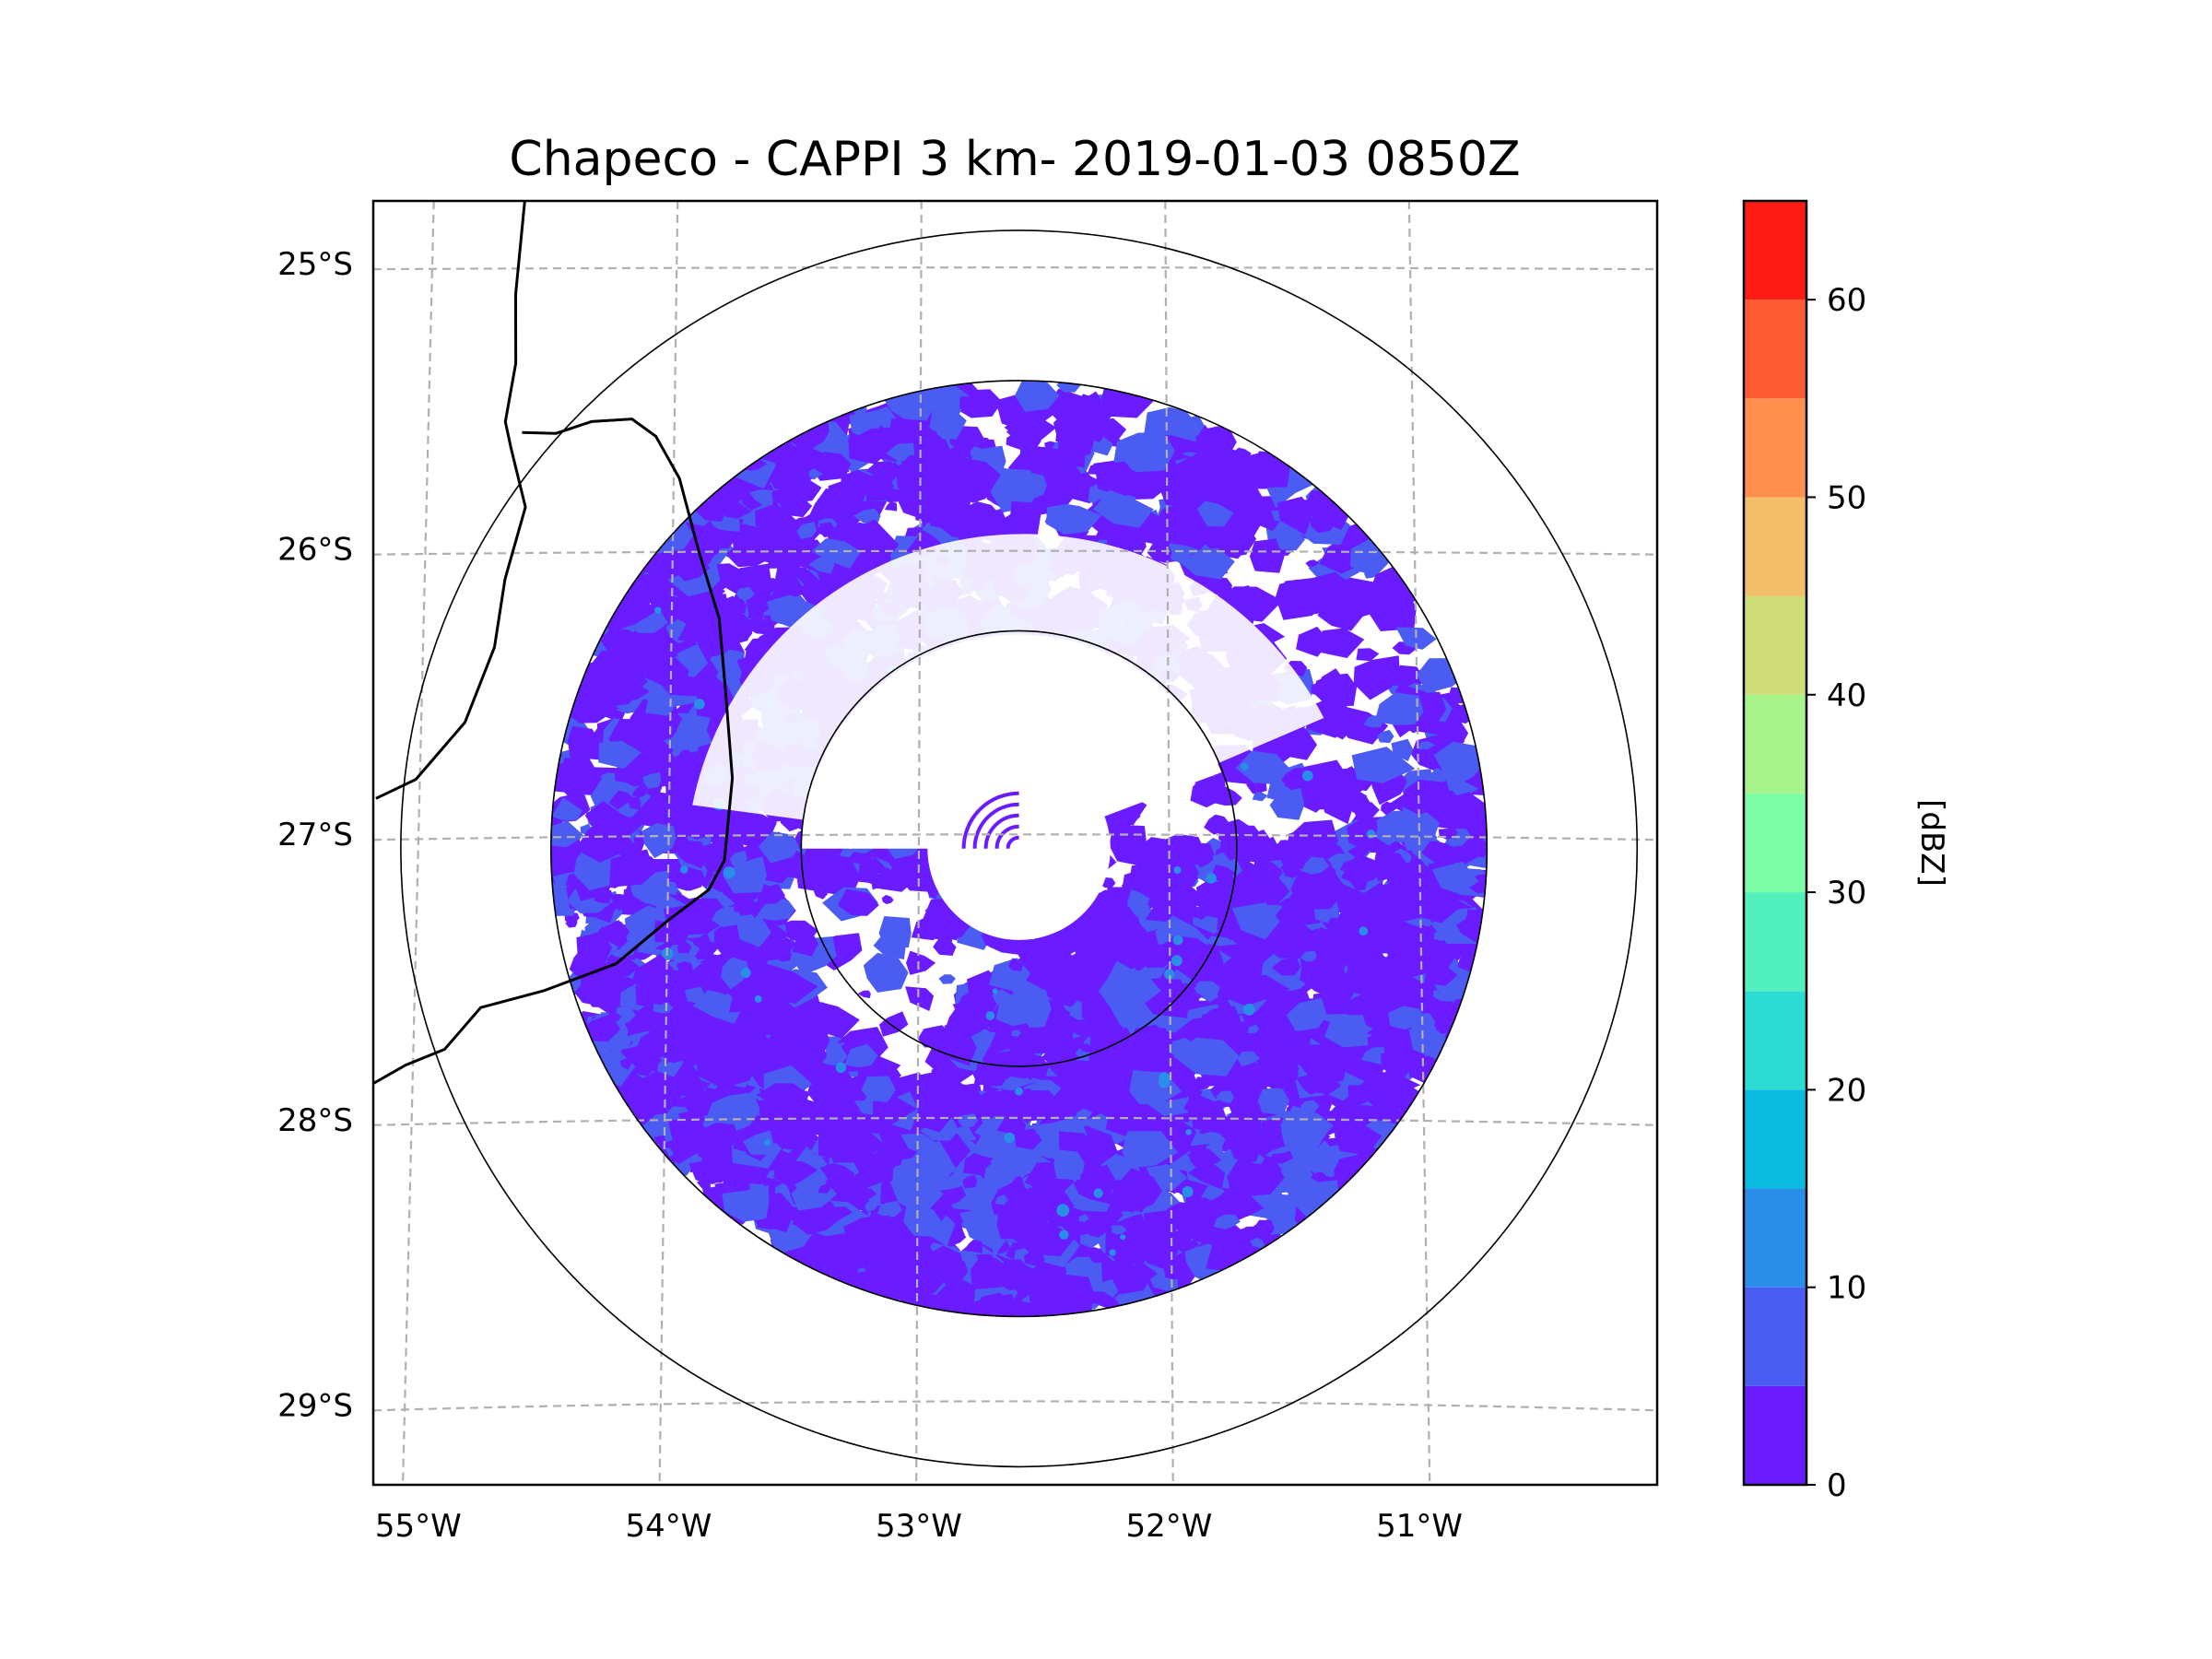 This screenshot has width=2212, height=1659. Describe the element at coordinates (315, 264) in the screenshot. I see `y-tick-label: 25°S` at that location.